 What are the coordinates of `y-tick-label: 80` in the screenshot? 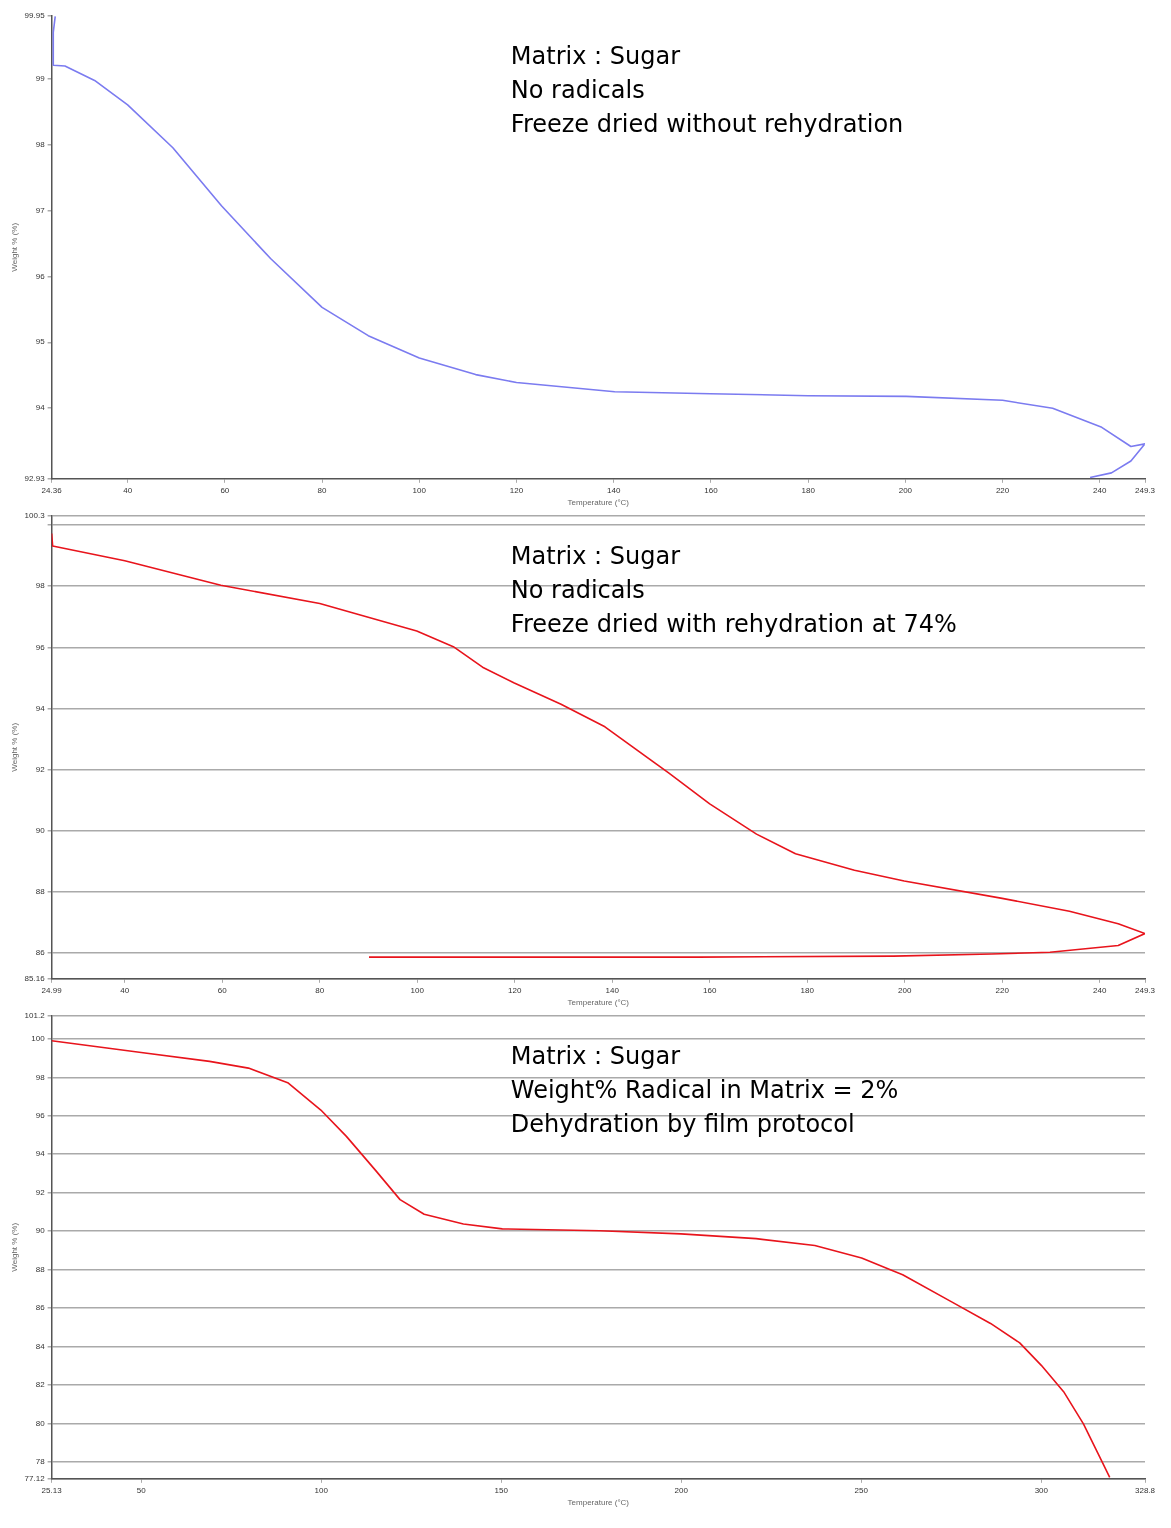 It's located at (40, 1423).